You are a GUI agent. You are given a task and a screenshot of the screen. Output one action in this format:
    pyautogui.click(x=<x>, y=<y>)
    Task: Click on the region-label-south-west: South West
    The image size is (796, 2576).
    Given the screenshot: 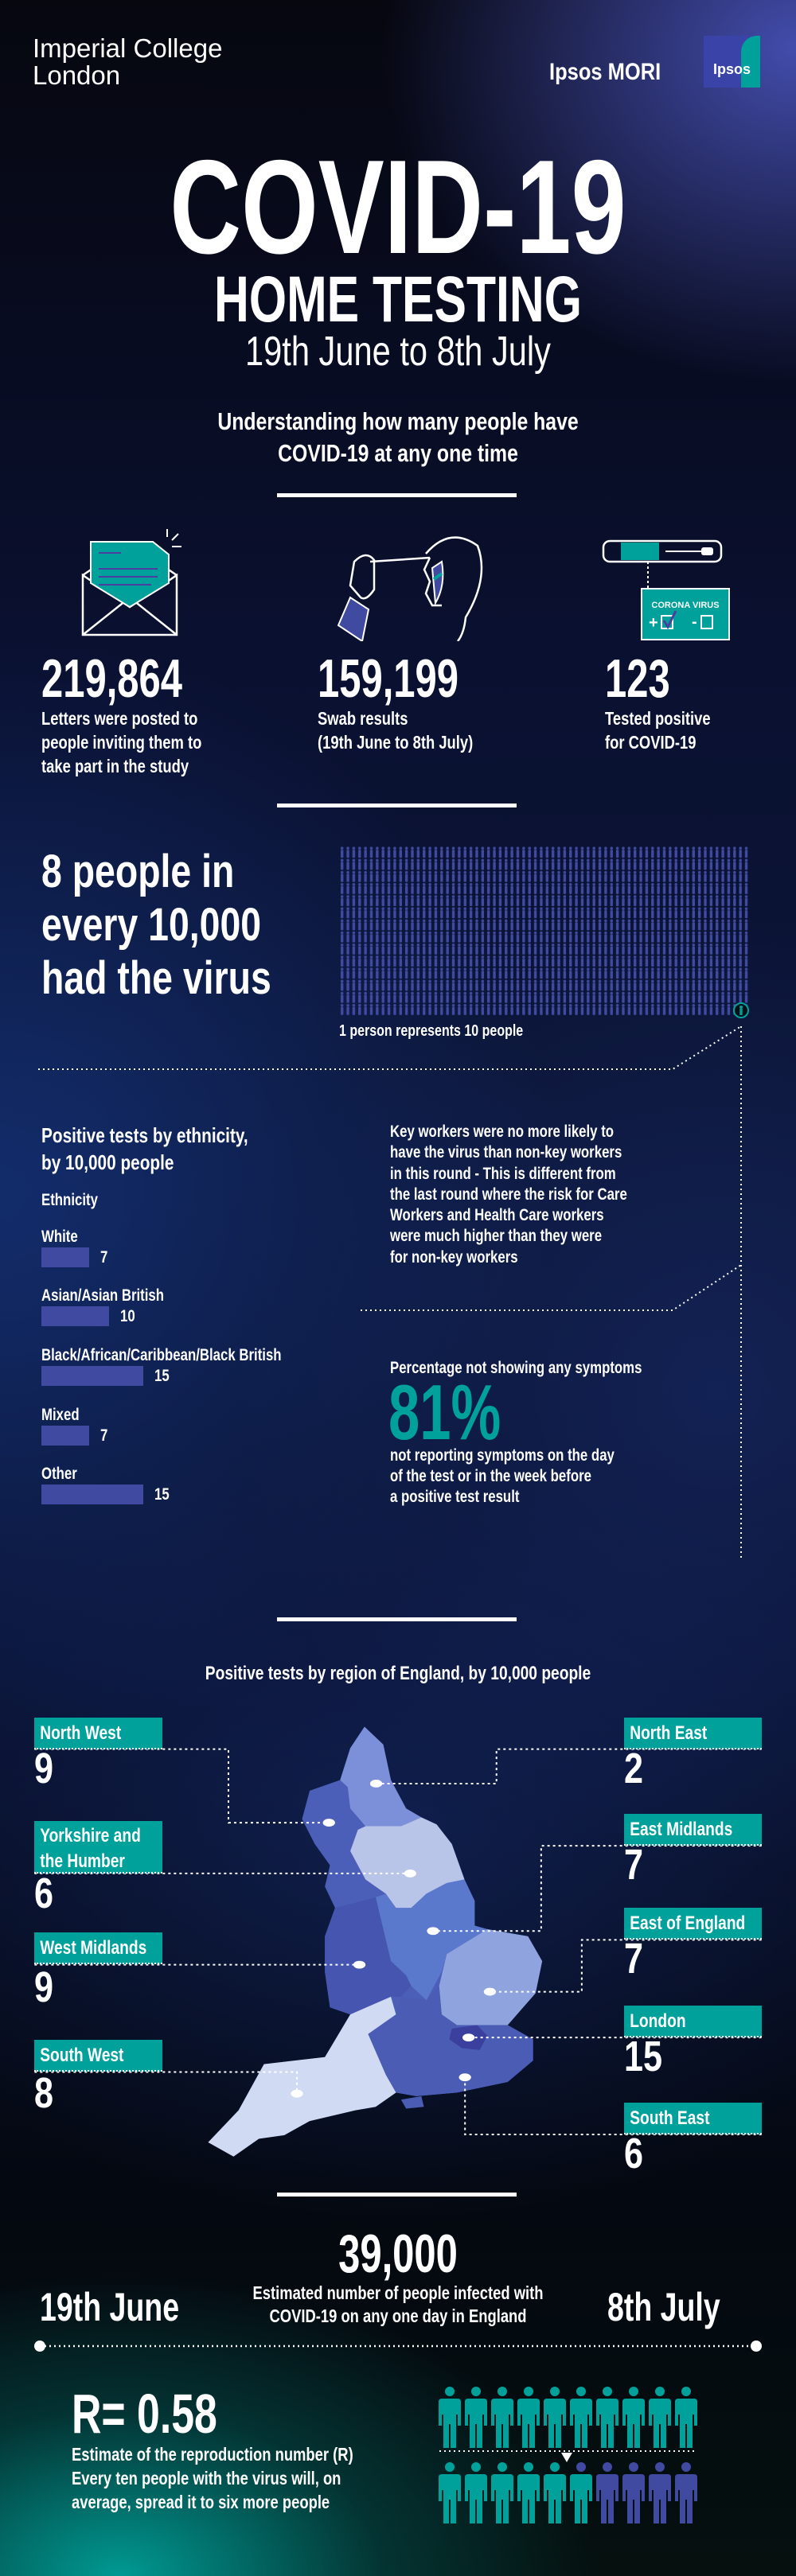 What is the action you would take?
    pyautogui.click(x=98, y=2056)
    